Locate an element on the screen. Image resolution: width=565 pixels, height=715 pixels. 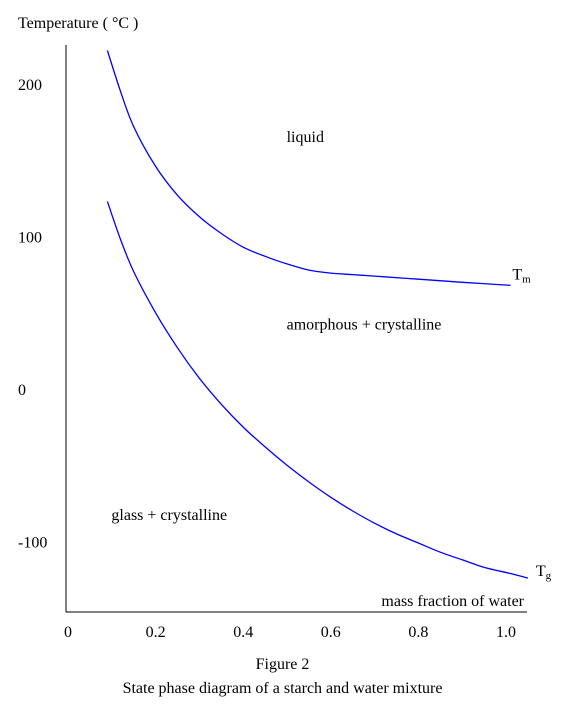
series-label-tg: Tg is located at coordinates (544, 572).